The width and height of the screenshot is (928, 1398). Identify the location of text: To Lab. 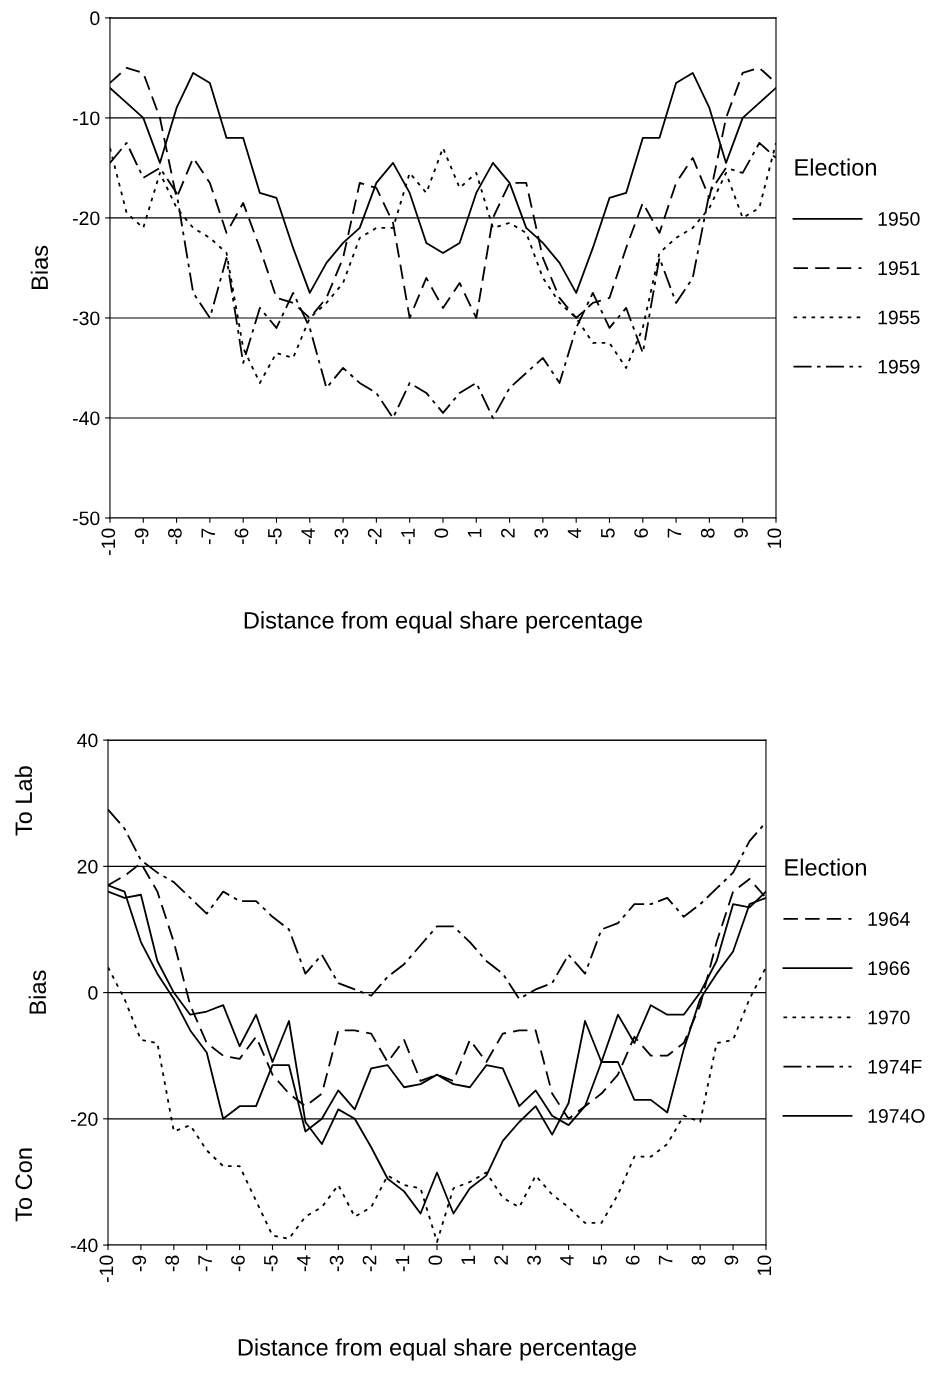
(23, 801).